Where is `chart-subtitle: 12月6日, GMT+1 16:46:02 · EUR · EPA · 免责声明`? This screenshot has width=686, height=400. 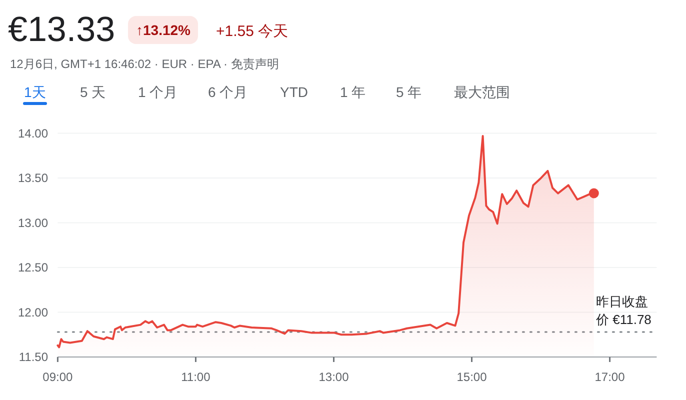 chart-subtitle: 12月6日, GMT+1 16:46:02 · EUR · EPA · 免责声明 is located at coordinates (144, 64).